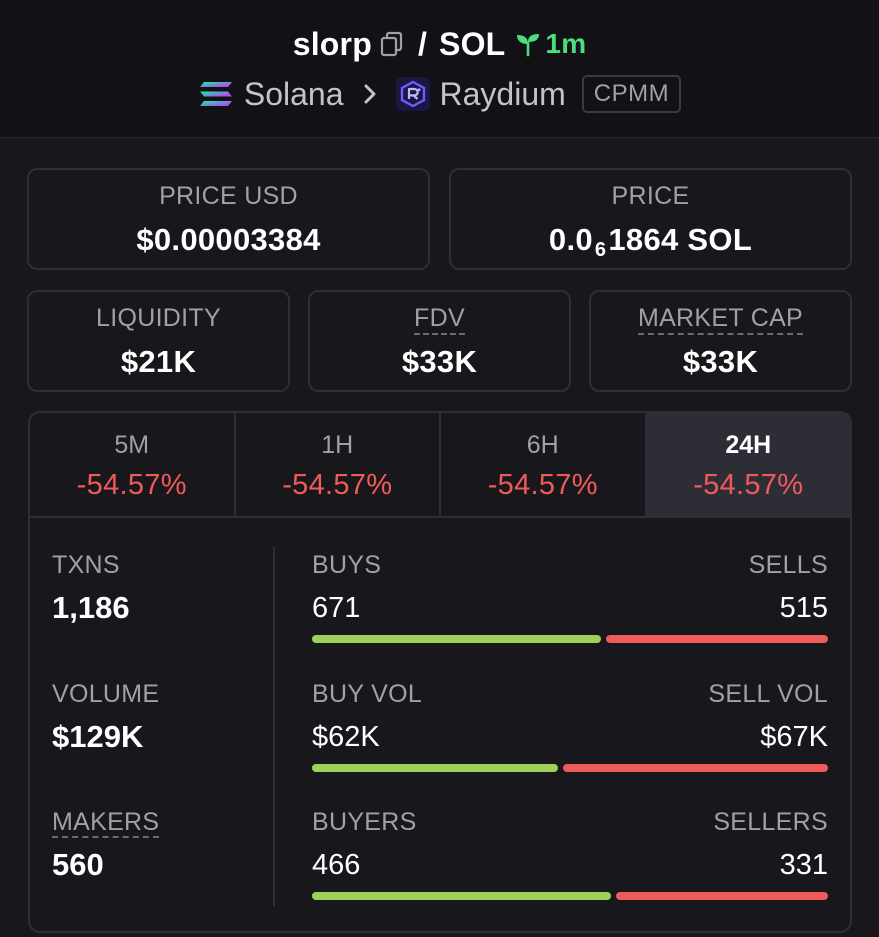 The width and height of the screenshot is (879, 937). Describe the element at coordinates (770, 822) in the screenshot. I see `sellers-label: SELLERS` at that location.